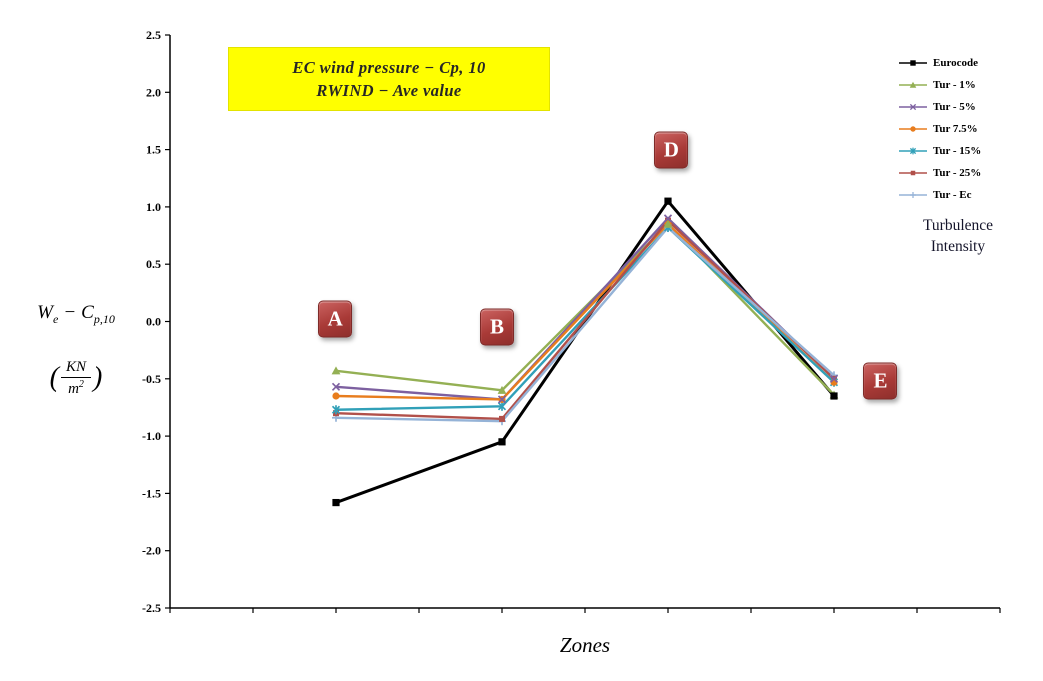  I want to click on paren-close: ), so click(98, 378).